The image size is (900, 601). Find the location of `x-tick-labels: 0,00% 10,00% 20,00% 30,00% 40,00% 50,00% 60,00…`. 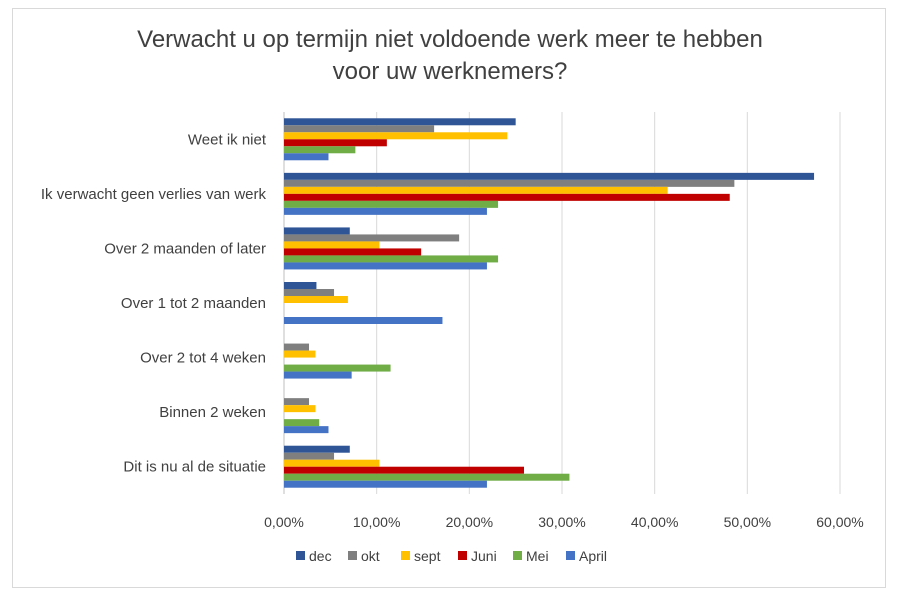

x-tick-labels: 0,00% 10,00% 20,00% 30,00% 40,00% 50,00% 60,00… is located at coordinates (564, 522).